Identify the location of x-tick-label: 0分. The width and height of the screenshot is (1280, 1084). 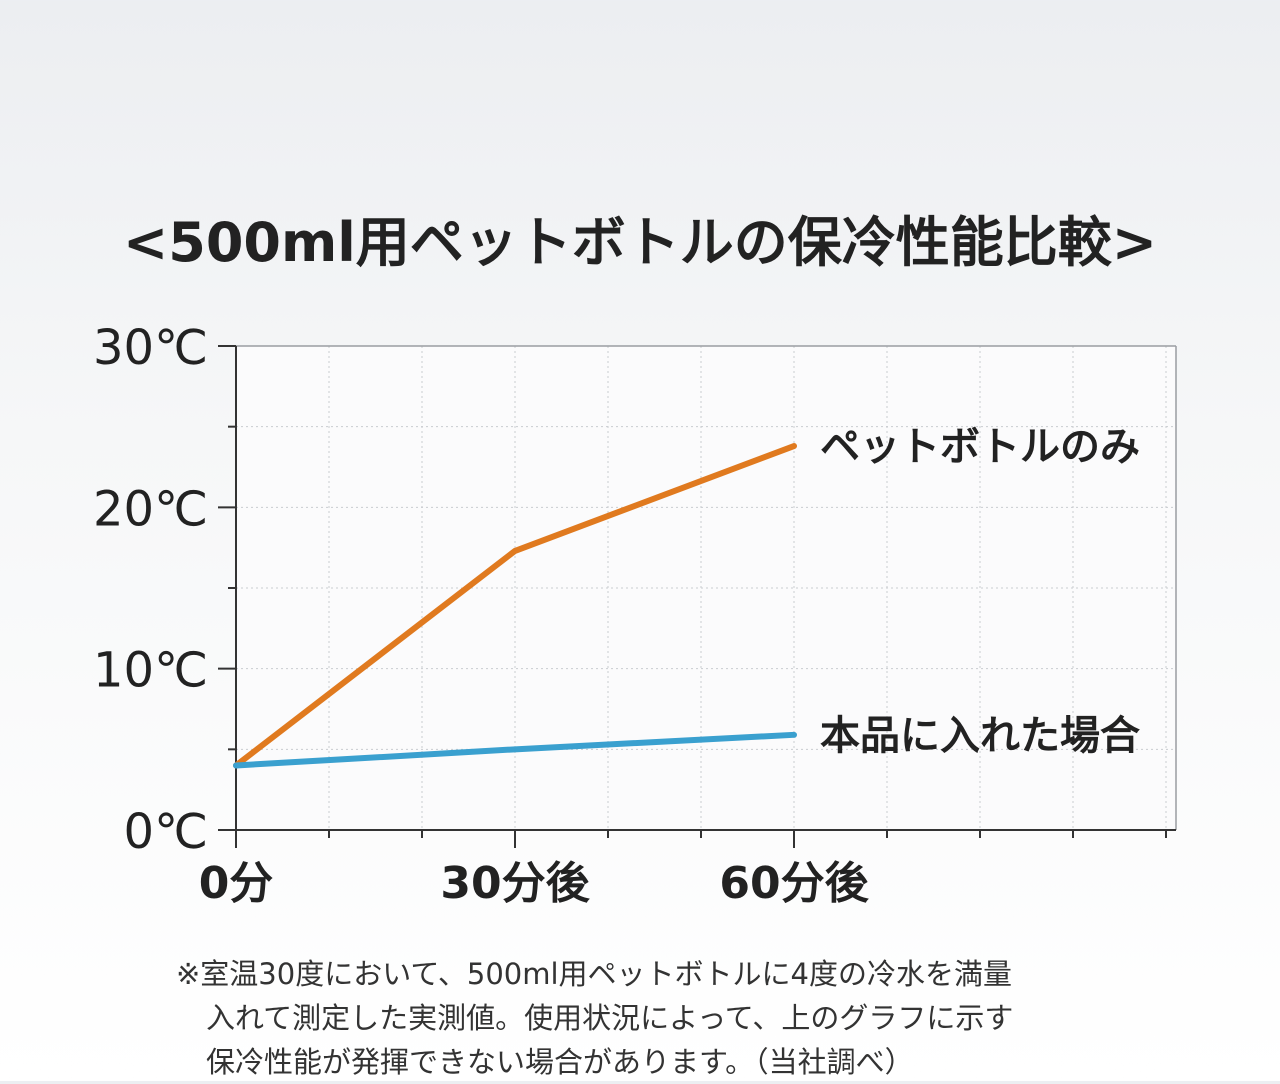
(236, 883).